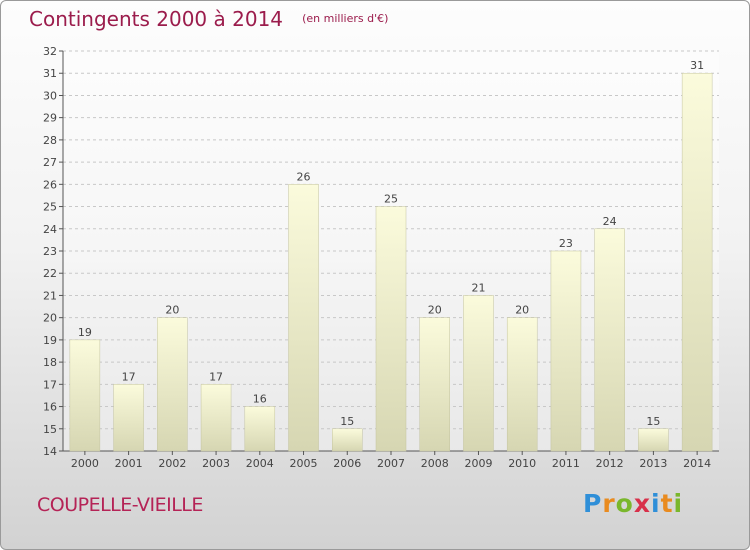 This screenshot has width=750, height=550. What do you see at coordinates (50, 229) in the screenshot?
I see `y-tick-label: 24` at bounding box center [50, 229].